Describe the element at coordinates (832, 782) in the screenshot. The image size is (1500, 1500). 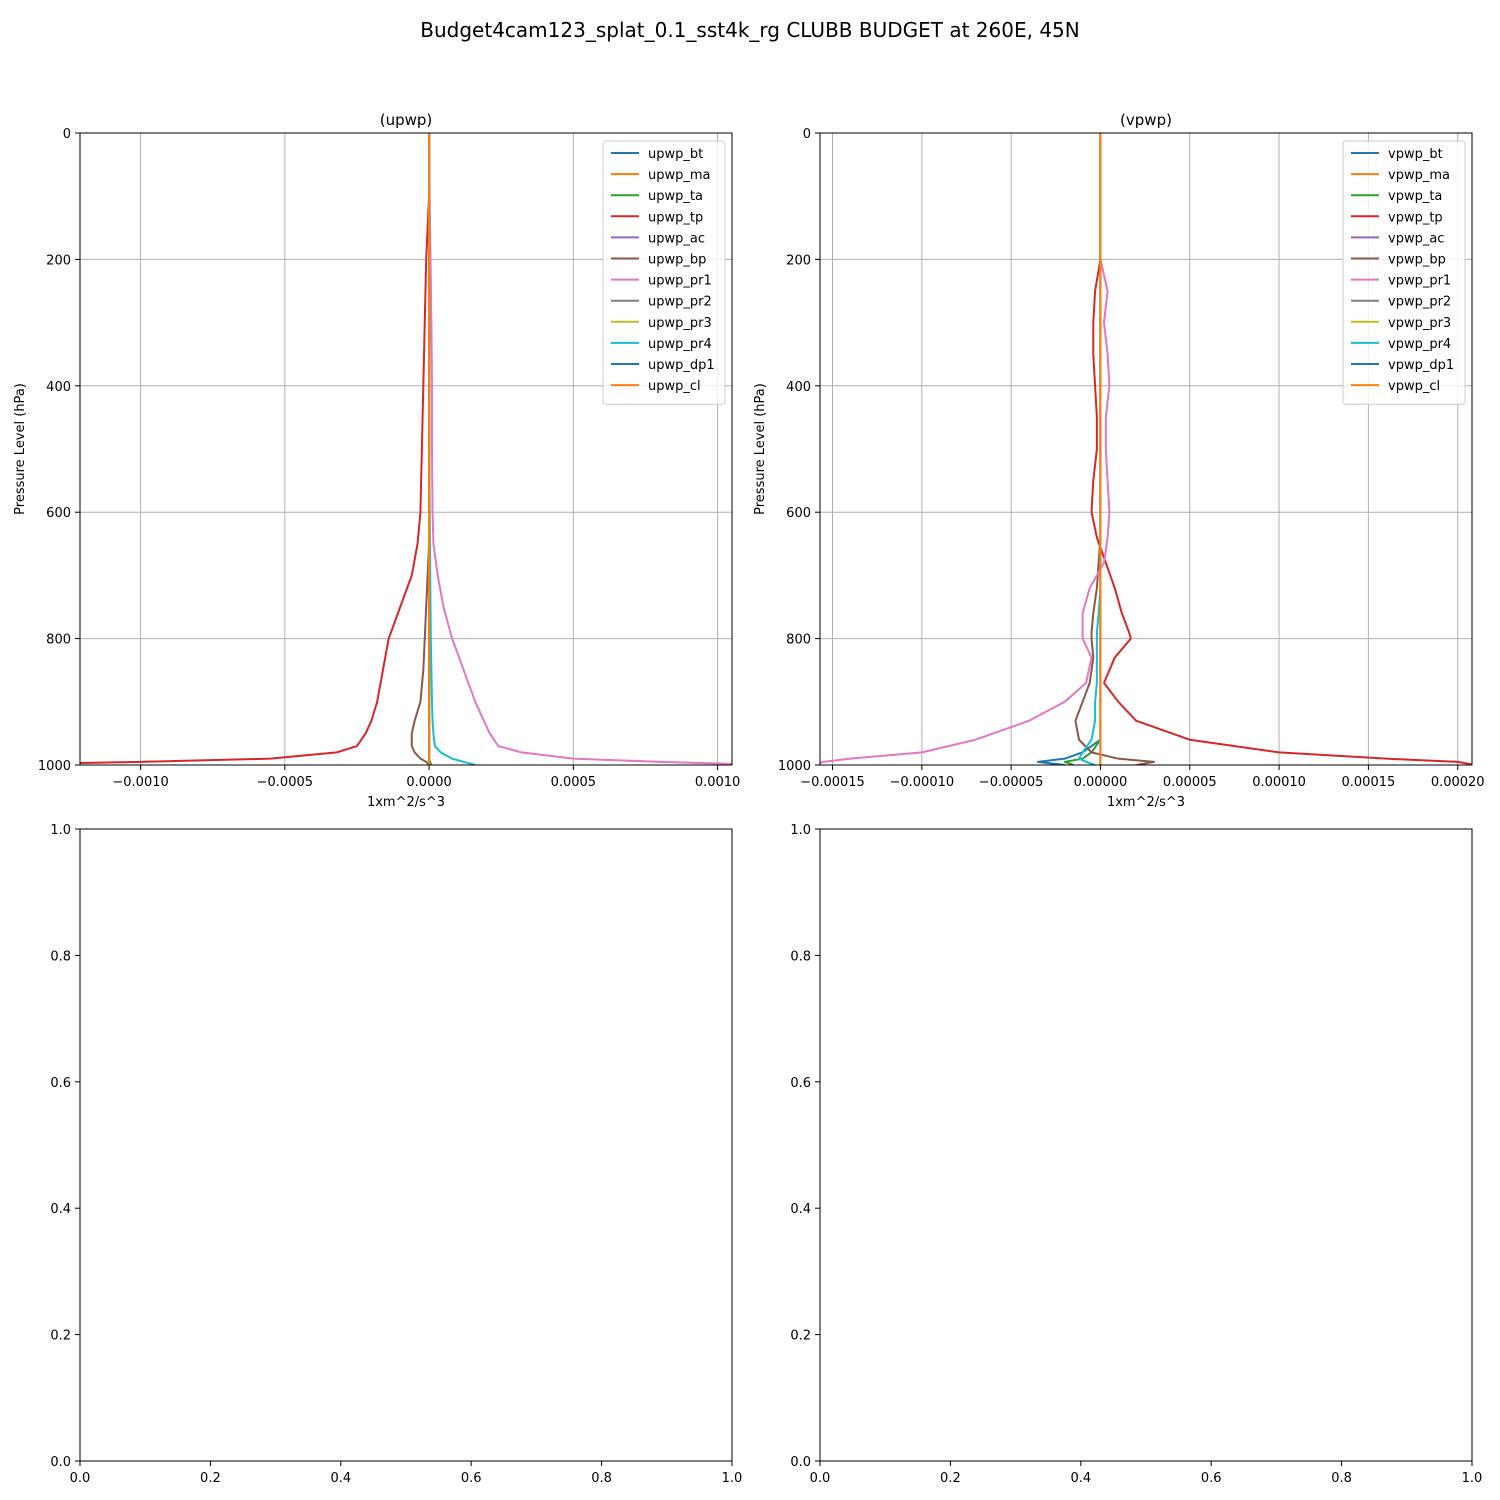
I see `x-tick-label: −0.00015` at that location.